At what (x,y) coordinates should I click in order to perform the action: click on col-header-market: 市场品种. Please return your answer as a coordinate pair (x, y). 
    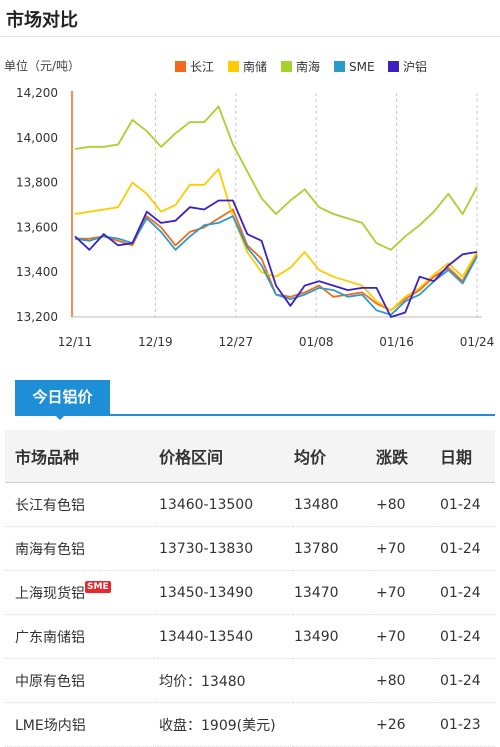
    Looking at the image, I should click on (81, 456).